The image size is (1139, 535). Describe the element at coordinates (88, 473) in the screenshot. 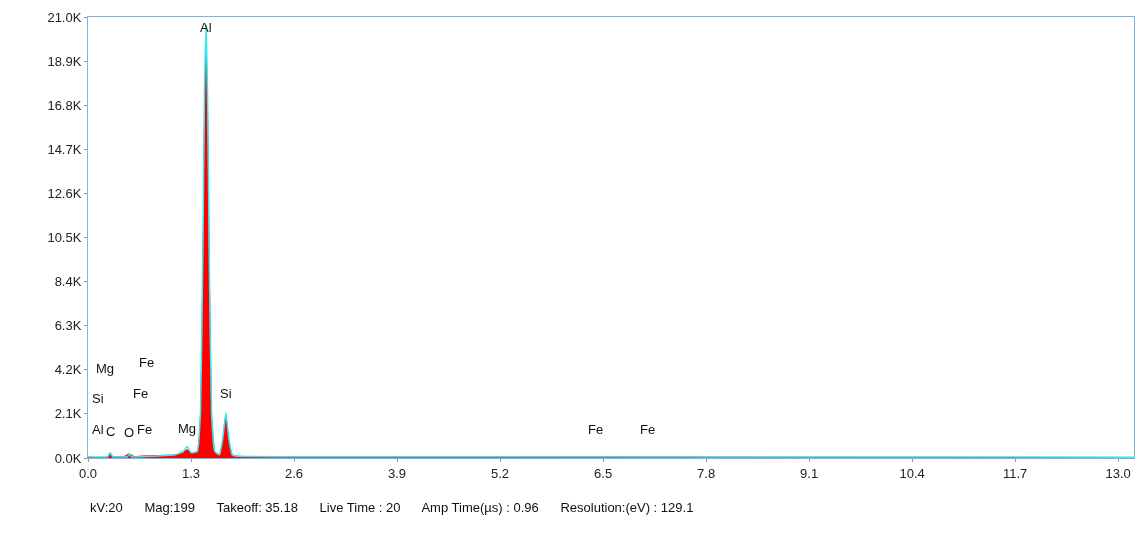

I see `x-tick-label: 0.0` at that location.